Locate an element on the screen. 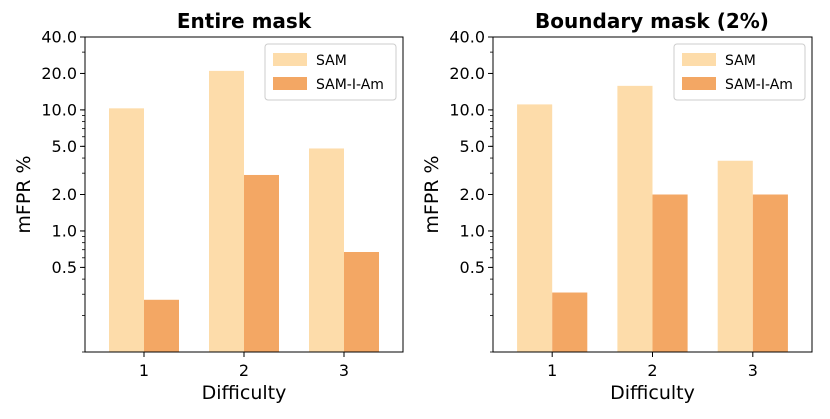 Image resolution: width=830 pixels, height=419 pixels. chart-title: Entire mask is located at coordinates (244, 21).